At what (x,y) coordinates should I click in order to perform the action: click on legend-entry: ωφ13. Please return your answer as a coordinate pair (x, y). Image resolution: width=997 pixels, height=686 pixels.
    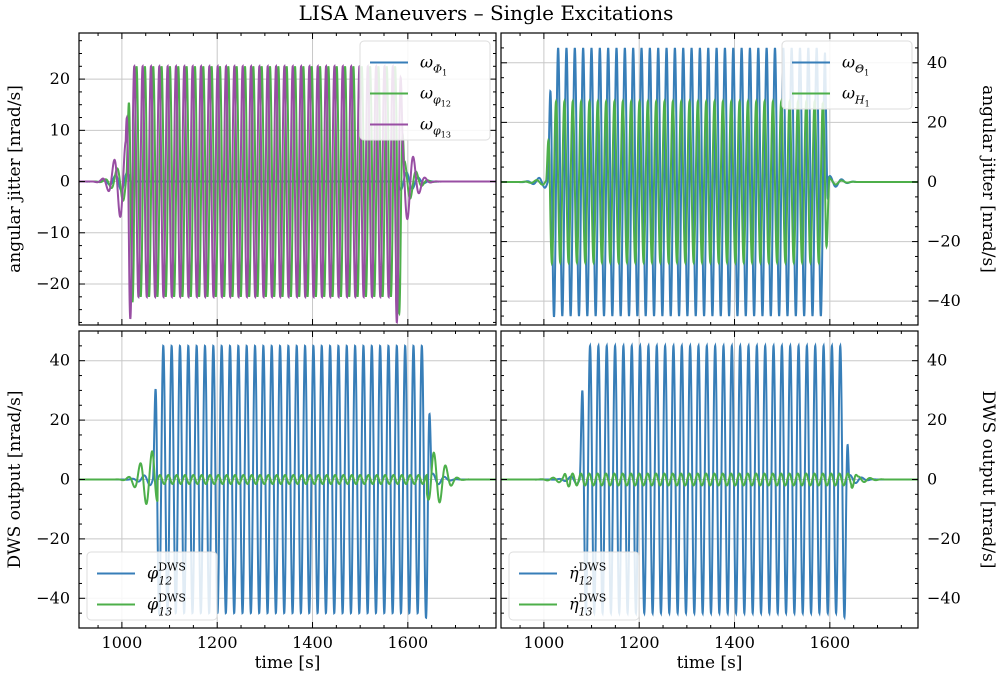
    Looking at the image, I should click on (435, 127).